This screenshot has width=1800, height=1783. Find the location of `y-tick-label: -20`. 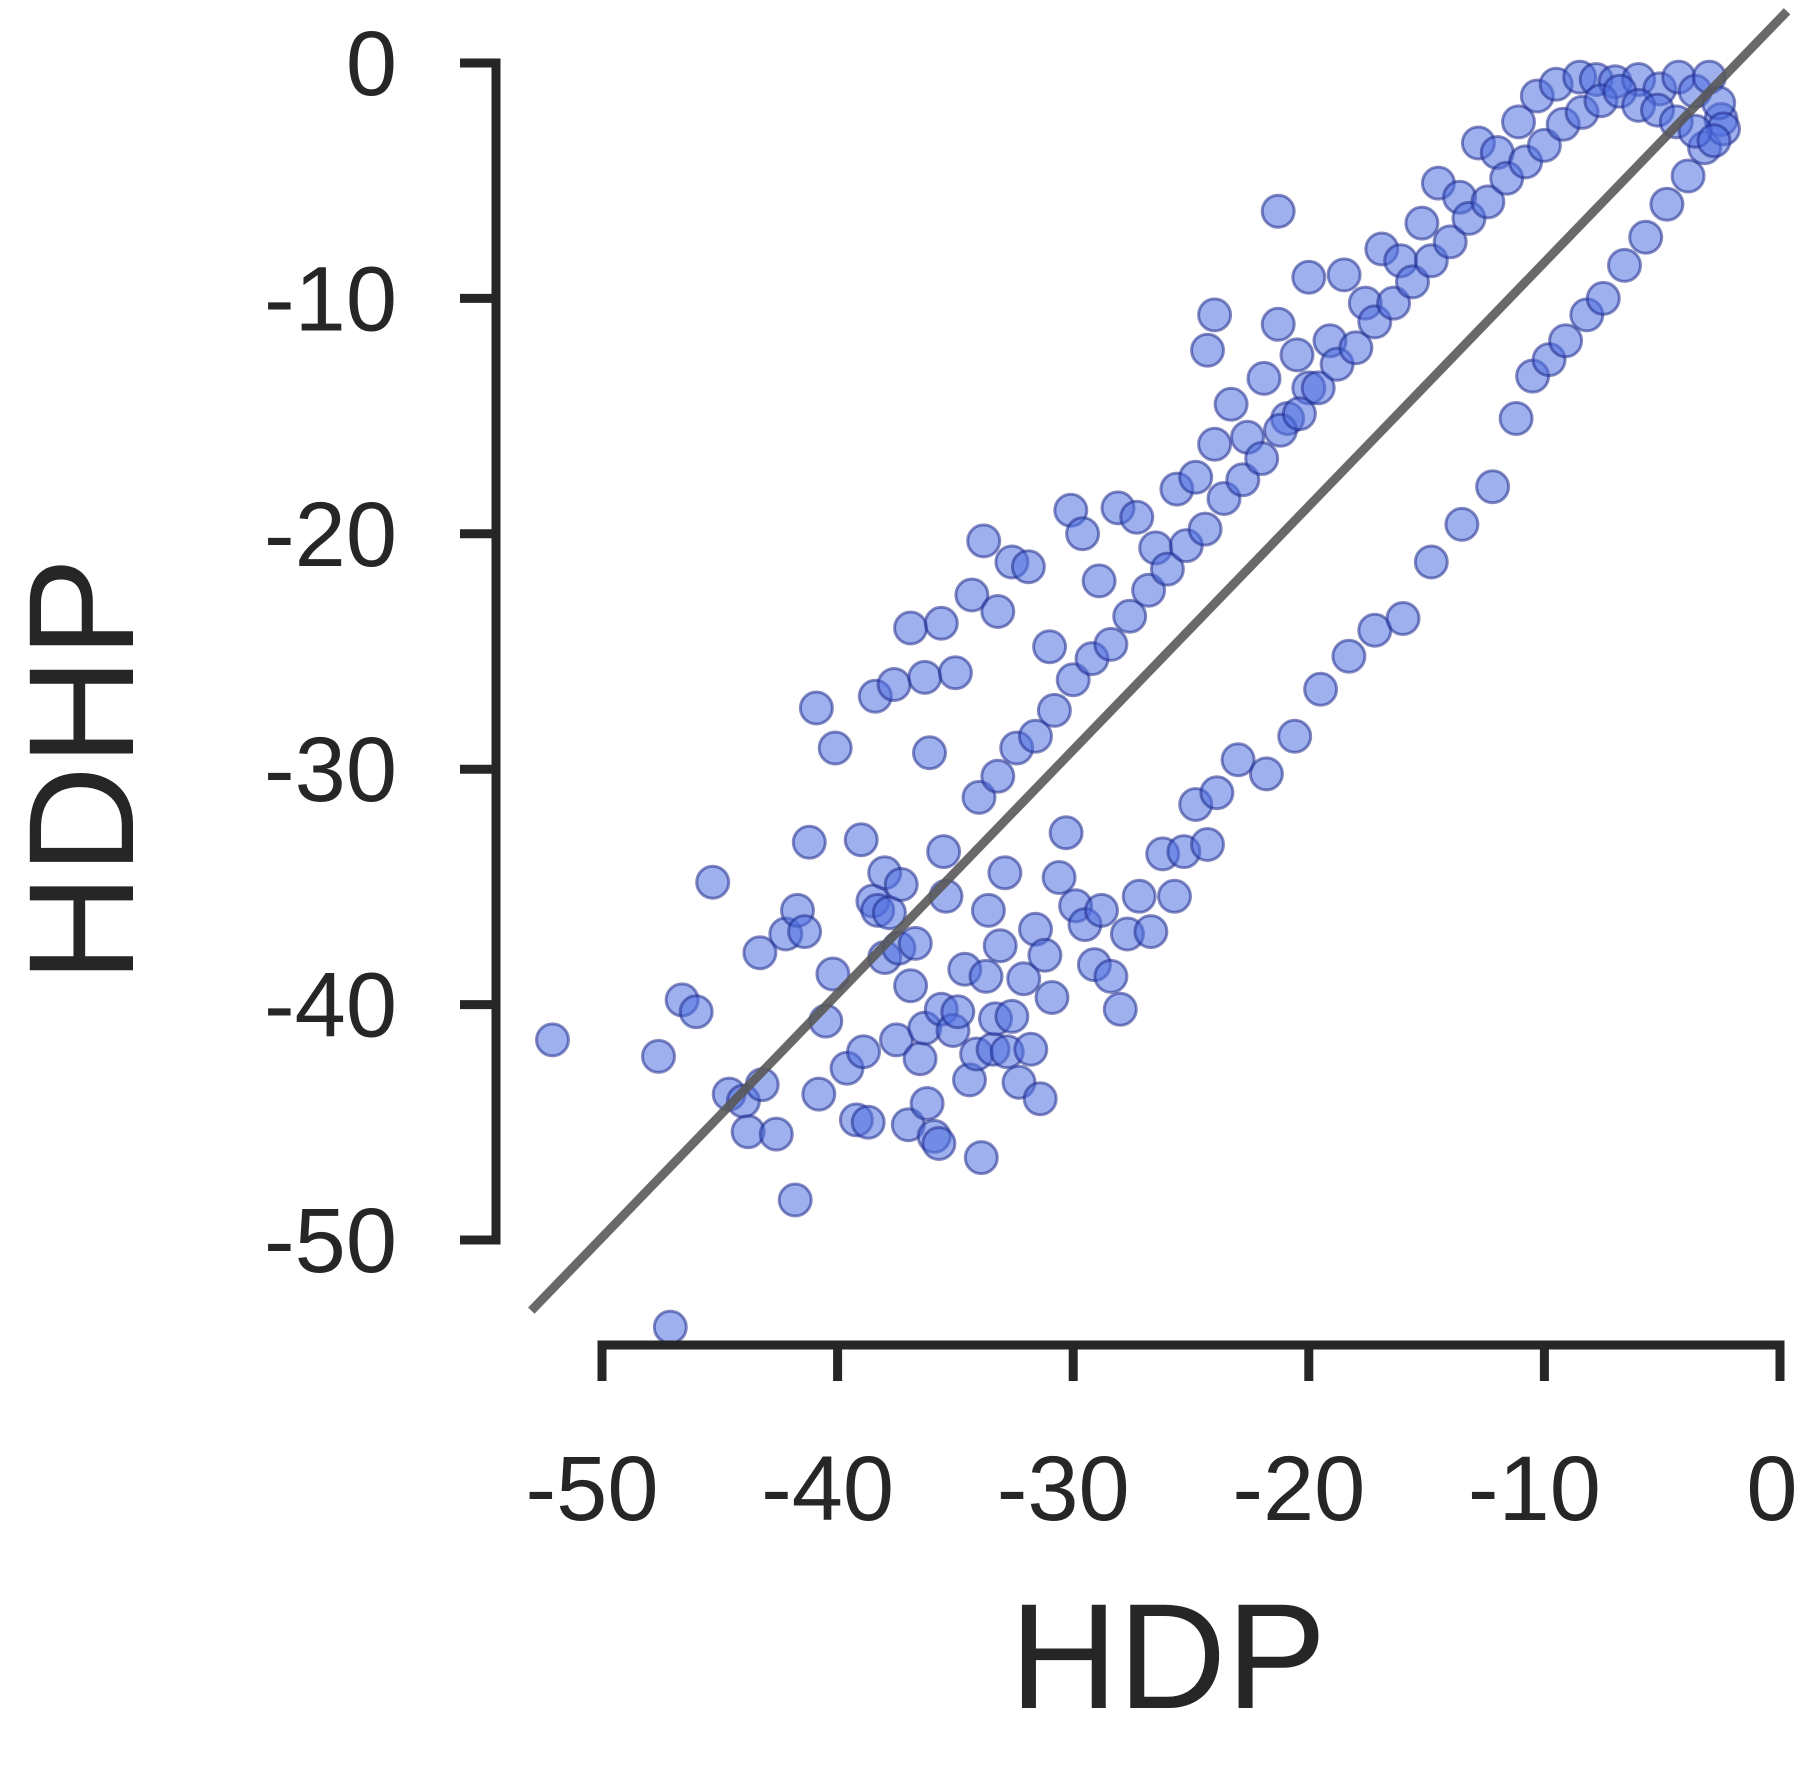

y-tick-label: -20 is located at coordinates (330, 535).